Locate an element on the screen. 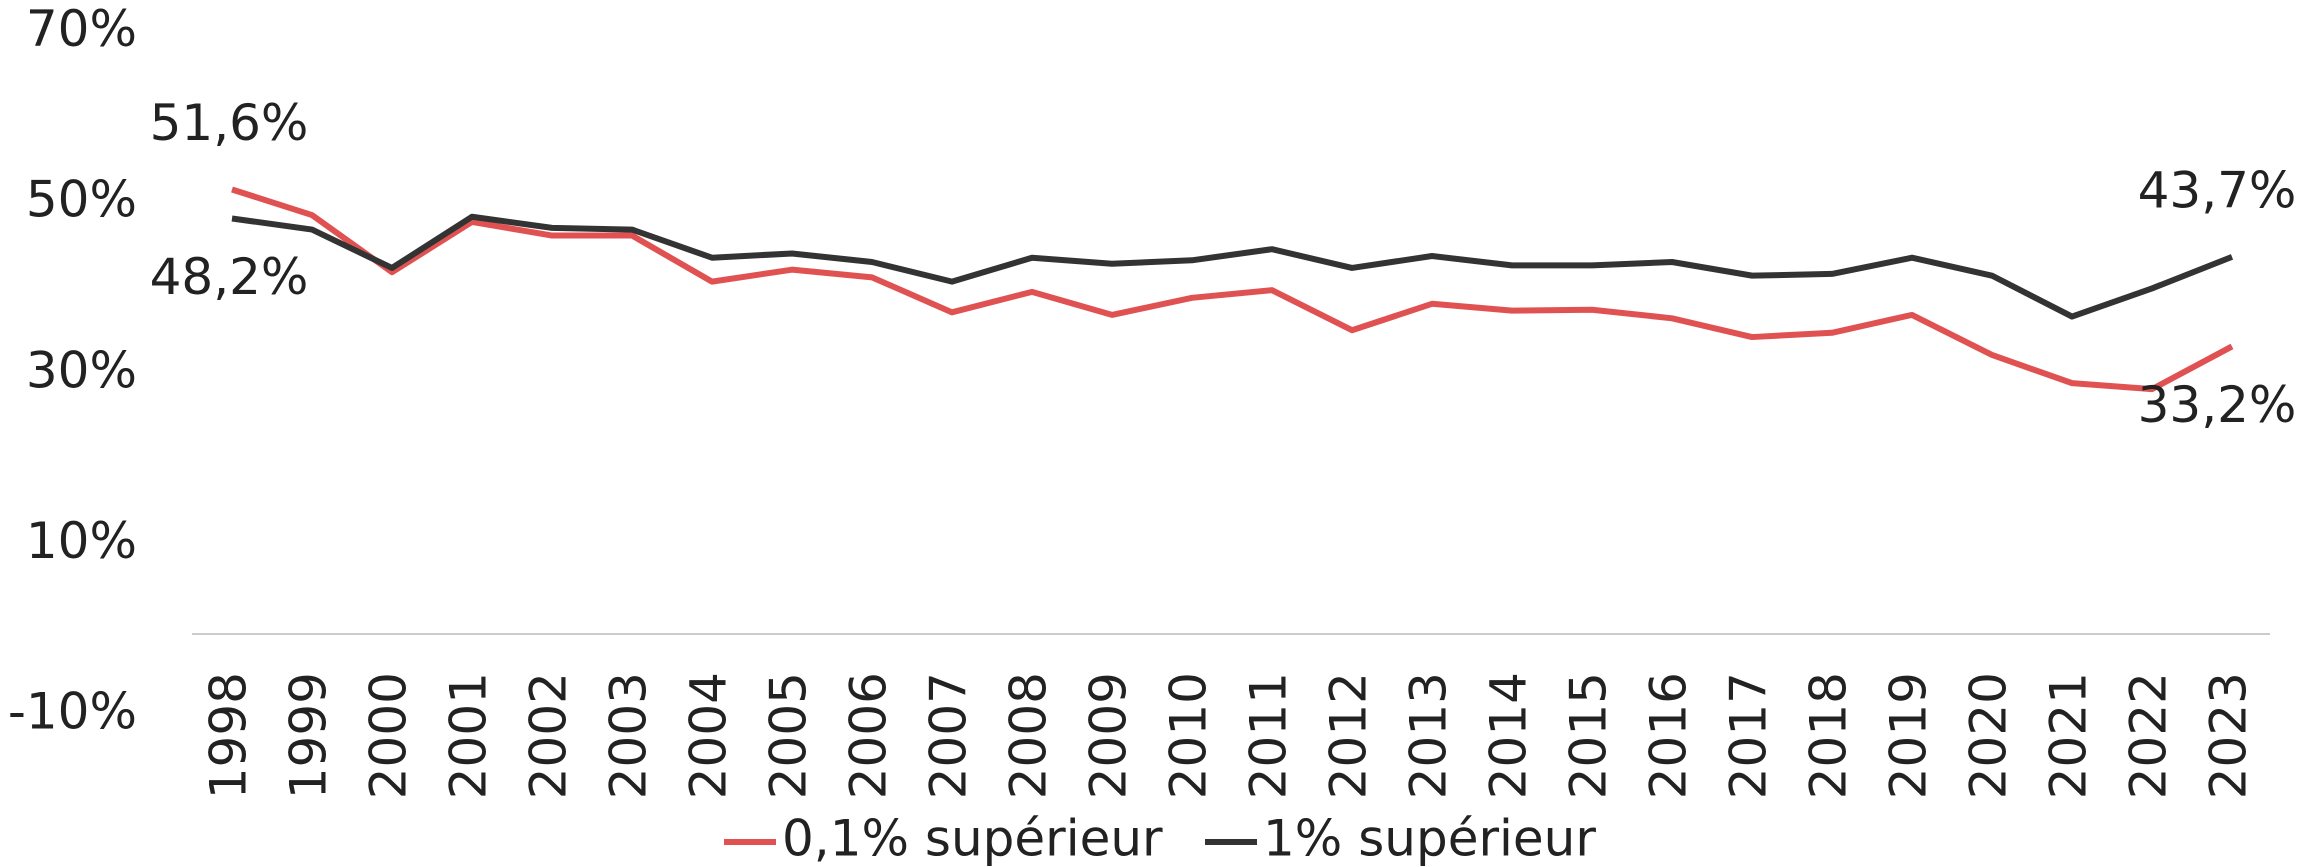  x-tick-label: 1999 is located at coordinates (309, 735).